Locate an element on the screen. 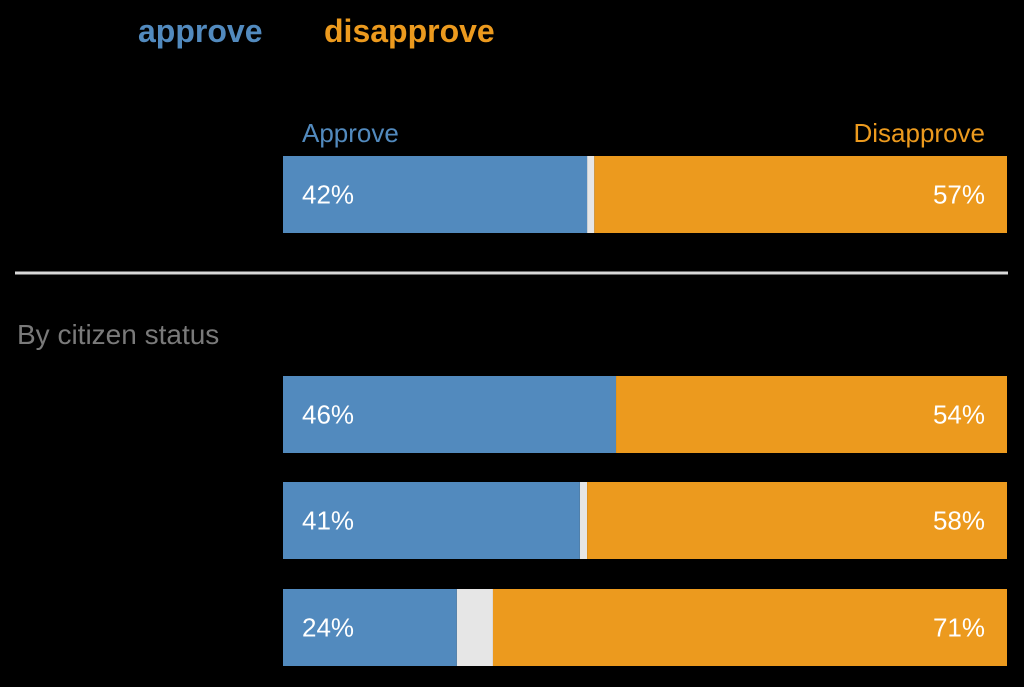 This screenshot has width=1024, height=687. bar-row-3-disapprove-label: 71% is located at coordinates (959, 628).